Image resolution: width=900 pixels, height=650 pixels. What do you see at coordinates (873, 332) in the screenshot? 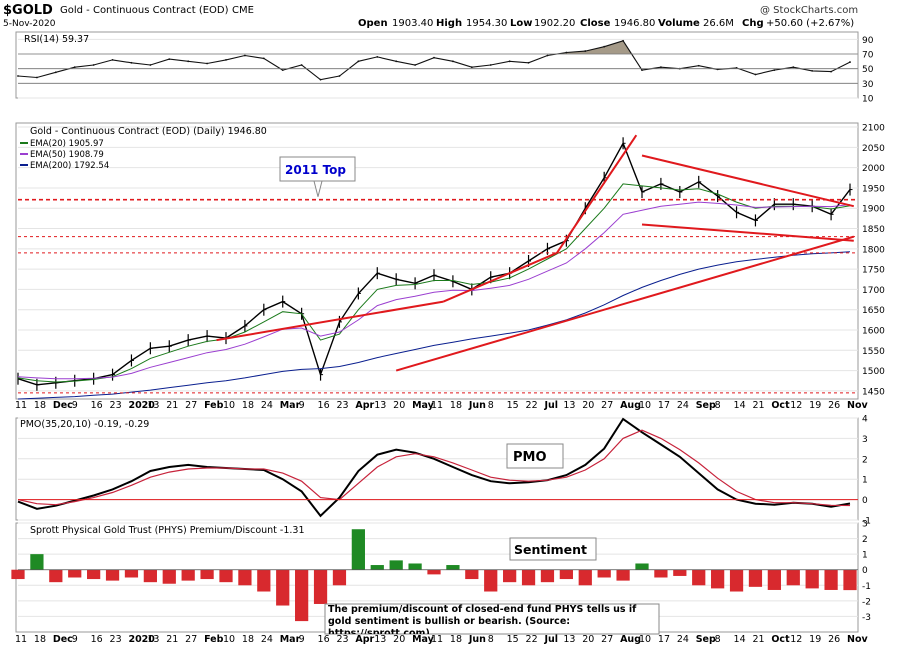
I see `y-tick-label: 1600` at bounding box center [873, 332].